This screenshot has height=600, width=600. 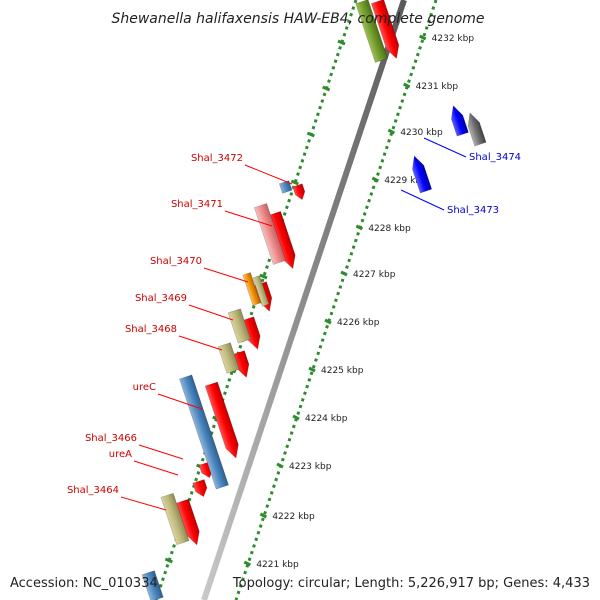 What do you see at coordinates (310, 467) in the screenshot?
I see `scale-tick-label: 4223 kbp` at bounding box center [310, 467].